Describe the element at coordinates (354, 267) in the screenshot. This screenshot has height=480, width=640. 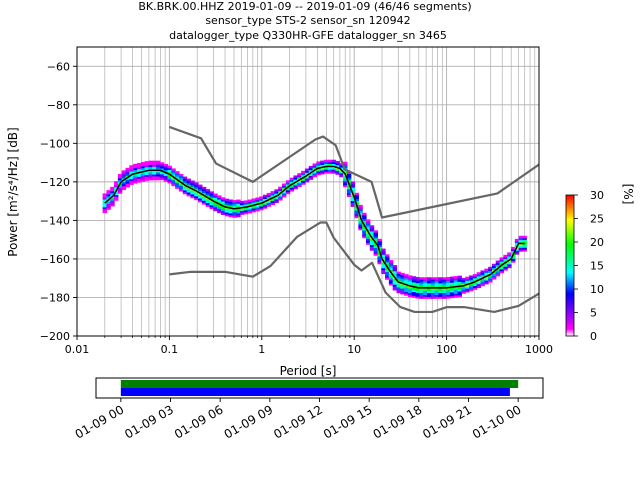
I see `low-noise-model-curve` at that location.